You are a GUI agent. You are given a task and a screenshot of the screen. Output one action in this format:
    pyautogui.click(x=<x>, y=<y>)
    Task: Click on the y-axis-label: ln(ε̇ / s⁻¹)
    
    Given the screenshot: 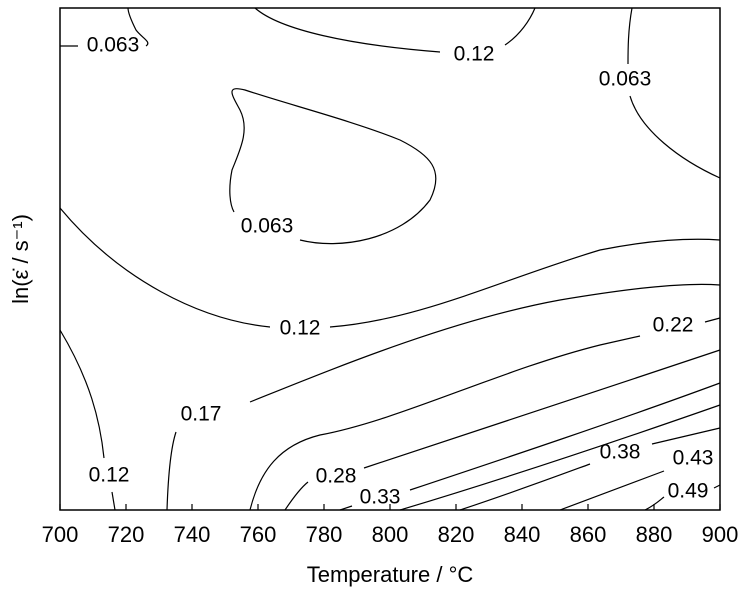 What is the action you would take?
    pyautogui.click(x=20, y=259)
    